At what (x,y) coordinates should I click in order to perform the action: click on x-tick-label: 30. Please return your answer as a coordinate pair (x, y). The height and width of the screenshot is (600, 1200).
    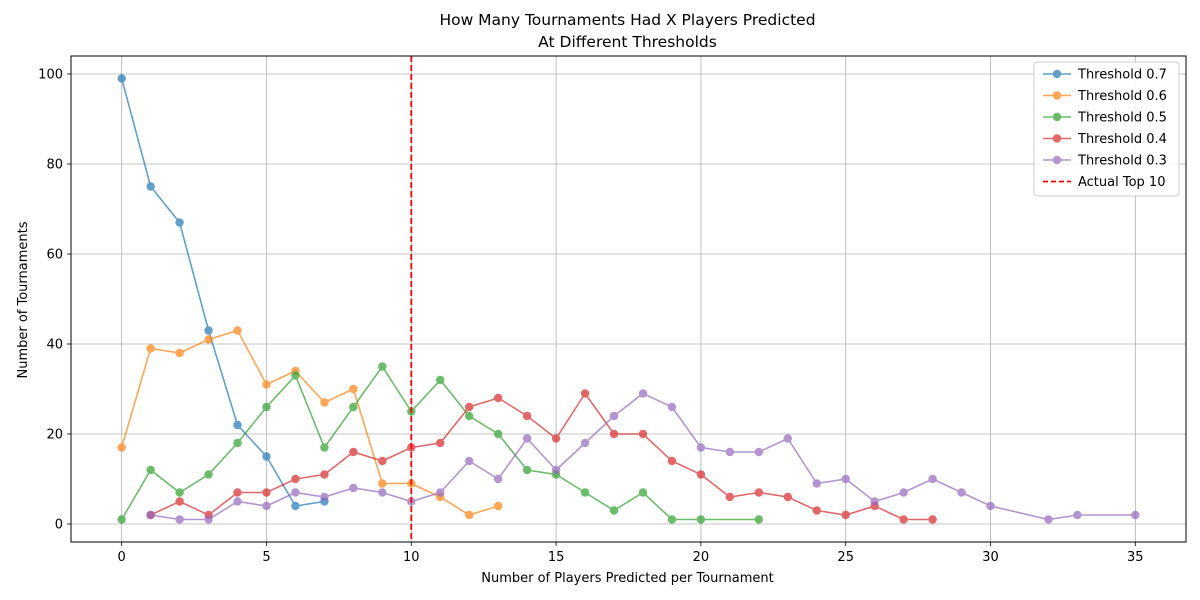
    Looking at the image, I should click on (990, 557).